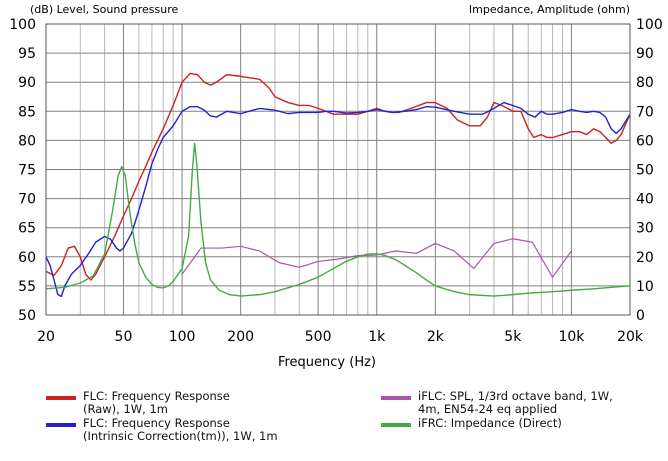  What do you see at coordinates (27, 54) in the screenshot?
I see `left-tick-label: 95` at bounding box center [27, 54].